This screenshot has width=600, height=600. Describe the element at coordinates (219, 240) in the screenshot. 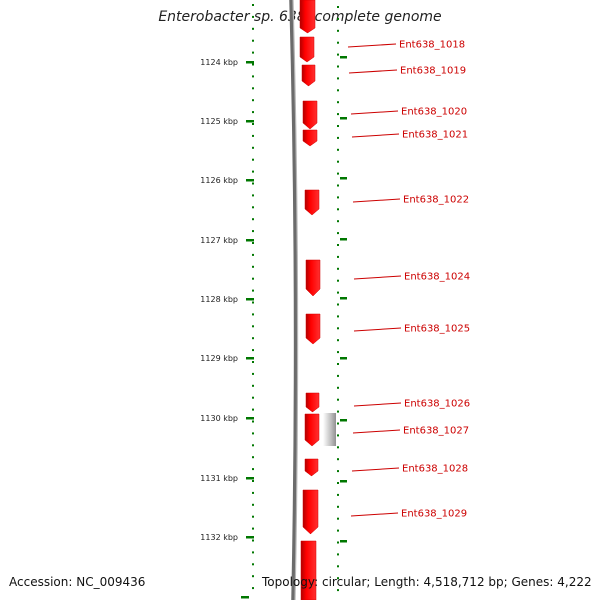

I see `scale-label: 1127 kbp` at that location.